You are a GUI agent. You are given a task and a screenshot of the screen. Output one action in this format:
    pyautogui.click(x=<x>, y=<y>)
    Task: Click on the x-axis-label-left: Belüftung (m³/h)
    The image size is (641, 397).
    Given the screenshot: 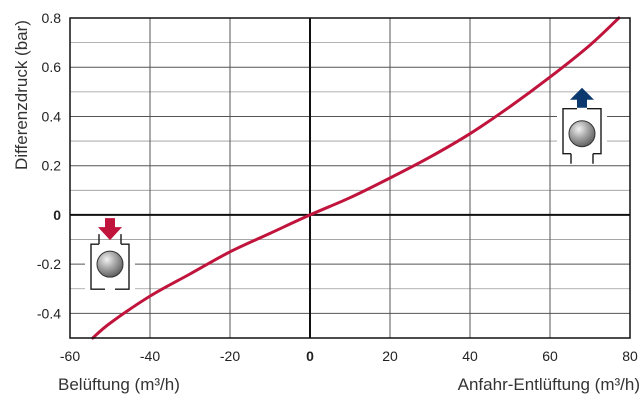 What is the action you would take?
    pyautogui.click(x=119, y=384)
    